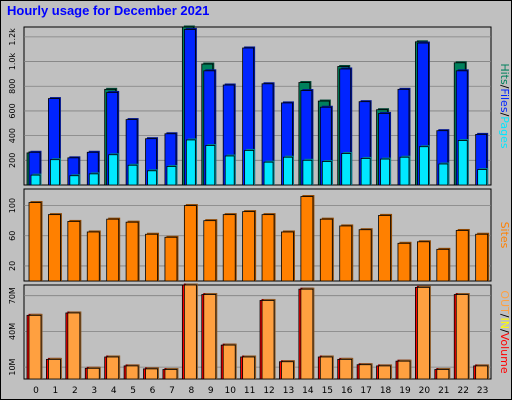 The height and width of the screenshot is (400, 512). What do you see at coordinates (405, 391) in the screenshot?
I see `x-tick-label: 19` at bounding box center [405, 391].